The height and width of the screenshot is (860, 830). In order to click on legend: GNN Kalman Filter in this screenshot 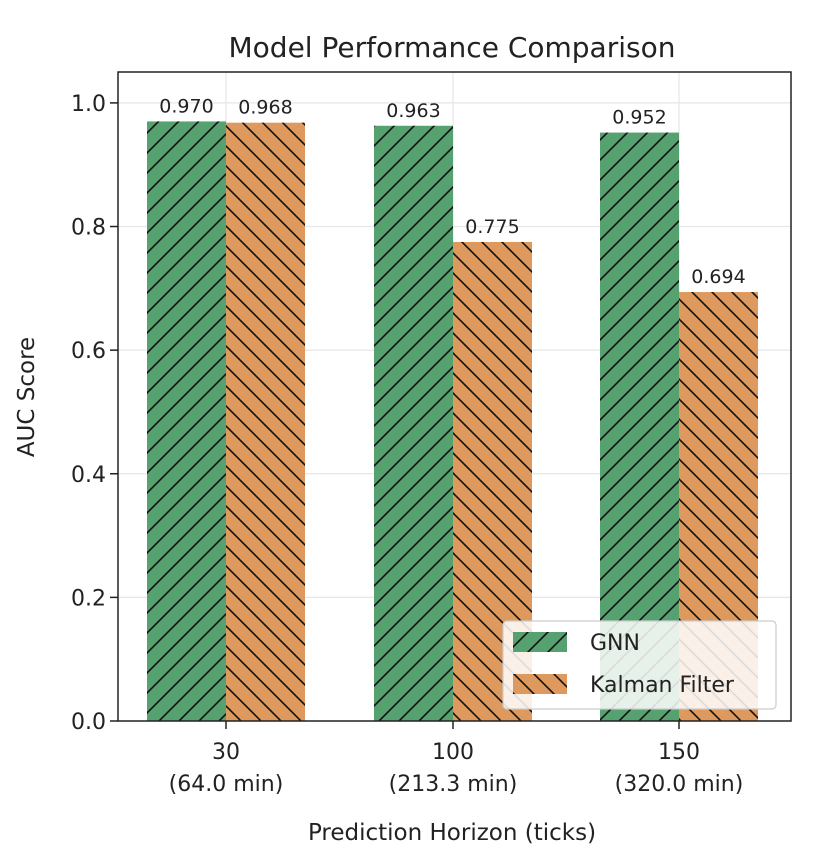, I will do `click(639, 665)`.